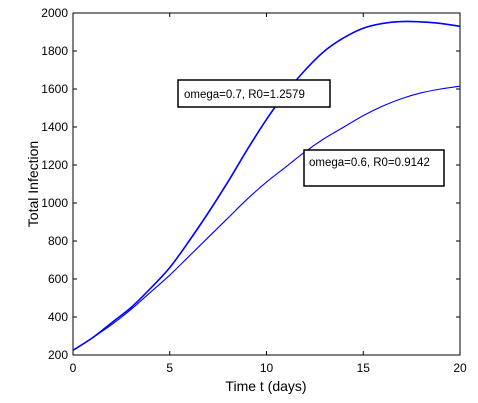 Image resolution: width=478 pixels, height=403 pixels. Describe the element at coordinates (244, 95) in the screenshot. I see `annotation-text: omega=0.7, R0=1.2579` at that location.